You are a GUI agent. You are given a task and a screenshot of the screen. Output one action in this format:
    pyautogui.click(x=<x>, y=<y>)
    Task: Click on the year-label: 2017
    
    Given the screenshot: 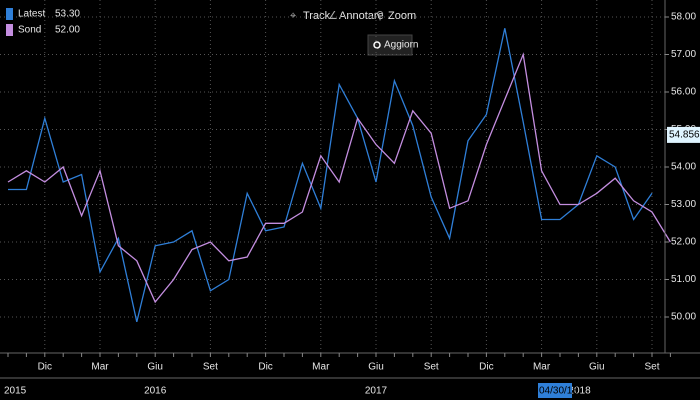 What is the action you would take?
    pyautogui.click(x=376, y=391)
    